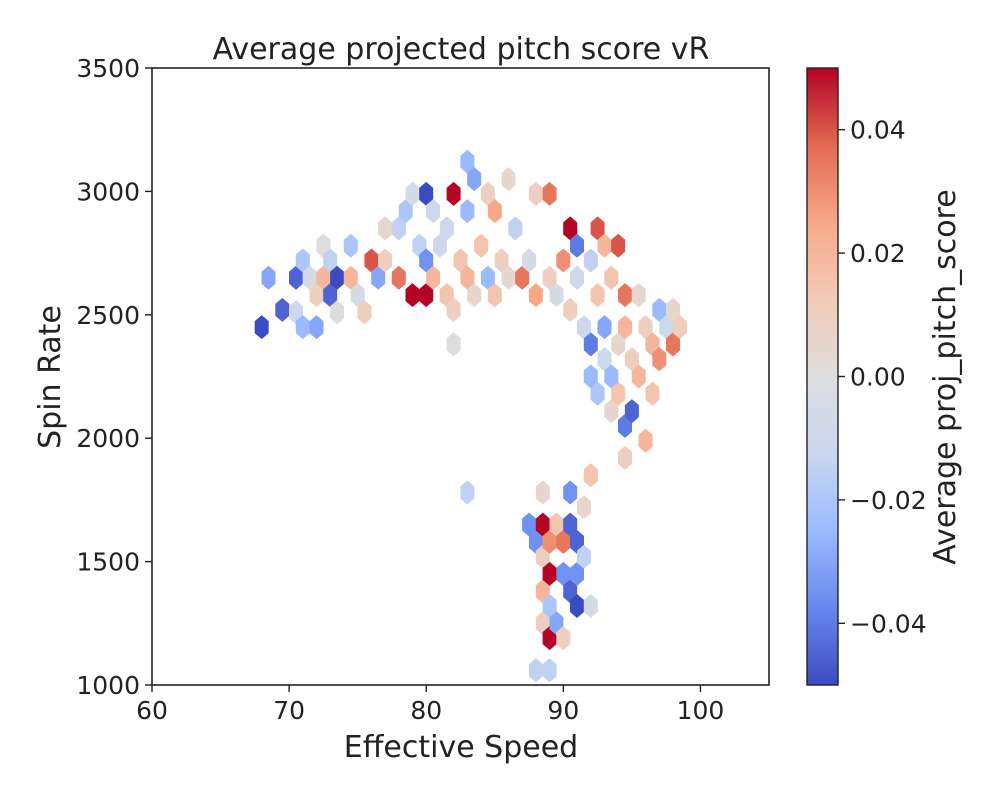 The width and height of the screenshot is (1000, 804). Describe the element at coordinates (114, 377) in the screenshot. I see `y-axis: 1000 1500 2000 2500 3000 3500` at that location.